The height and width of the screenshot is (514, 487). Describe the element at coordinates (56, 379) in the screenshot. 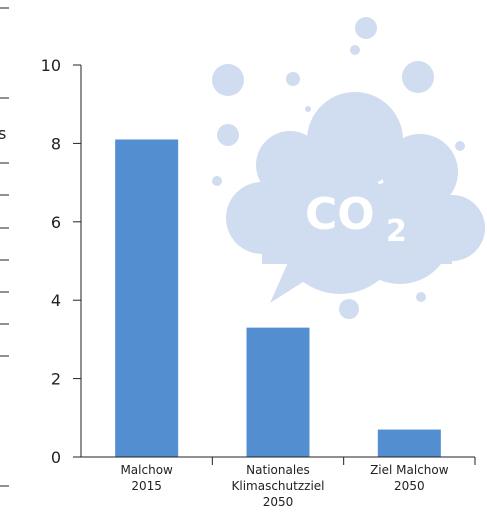

I see `y-tick-label: 2` at that location.